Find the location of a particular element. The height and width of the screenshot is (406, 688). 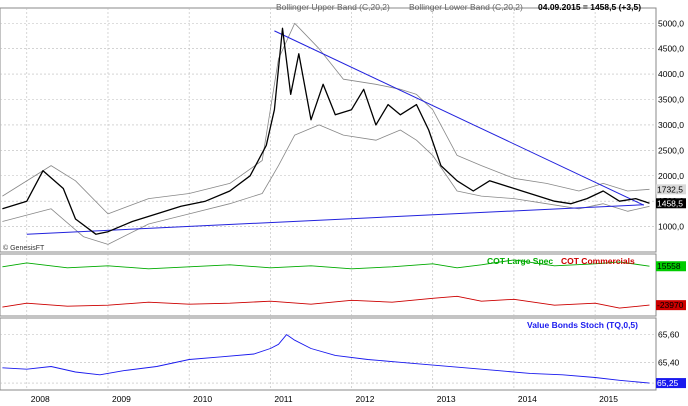

cot-large-spec-title: COT Large Spec is located at coordinates (520, 261).